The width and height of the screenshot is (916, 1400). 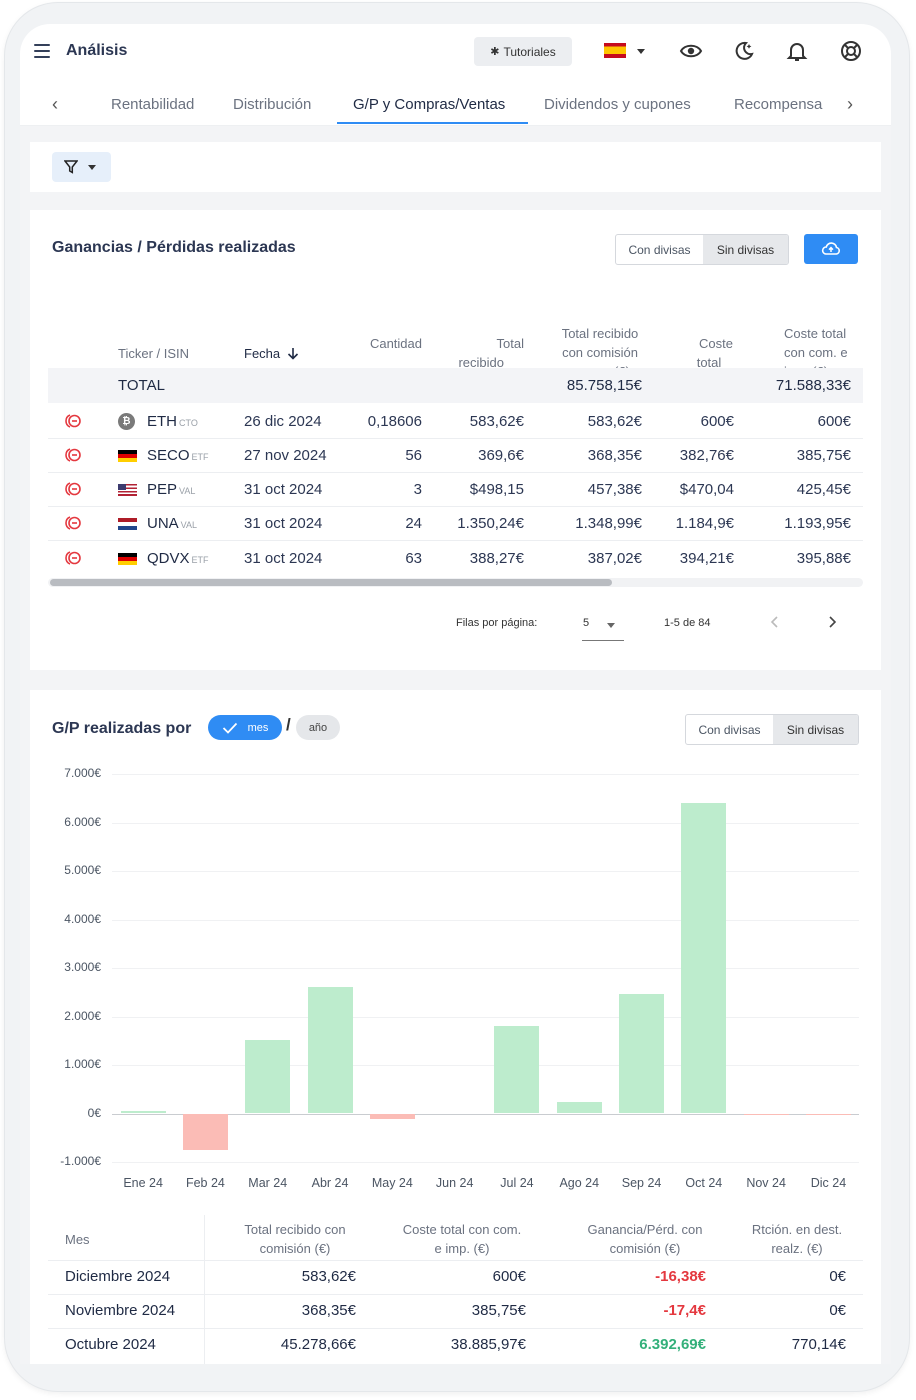 What do you see at coordinates (816, 352) in the screenshot?
I see `col-coste-comision-line2: con com. e` at bounding box center [816, 352].